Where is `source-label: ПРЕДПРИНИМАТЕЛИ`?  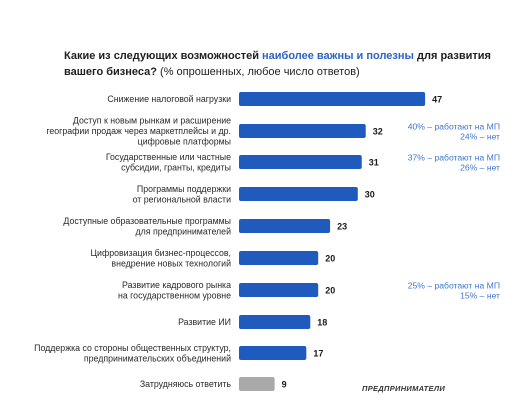
source-label: ПРЕДПРИНИМАТЕЛИ is located at coordinates (404, 388).